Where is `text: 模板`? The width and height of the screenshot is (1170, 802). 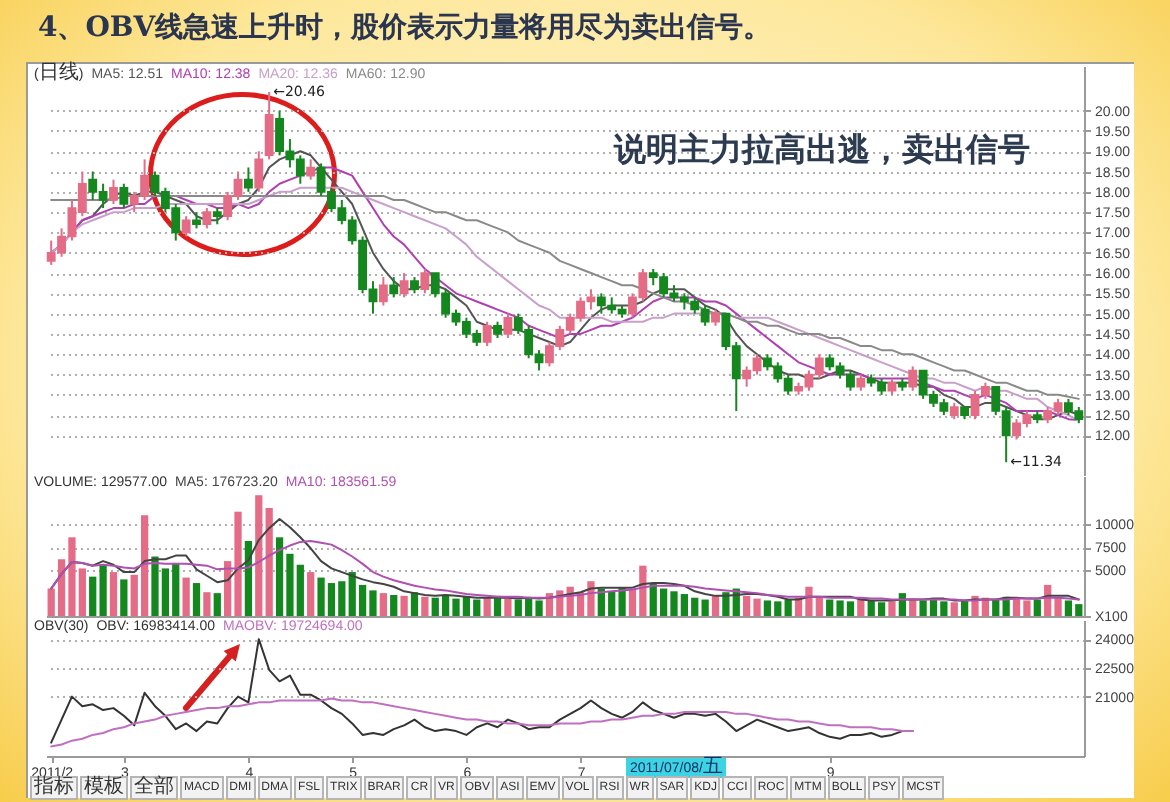 text: 模板 is located at coordinates (104, 788).